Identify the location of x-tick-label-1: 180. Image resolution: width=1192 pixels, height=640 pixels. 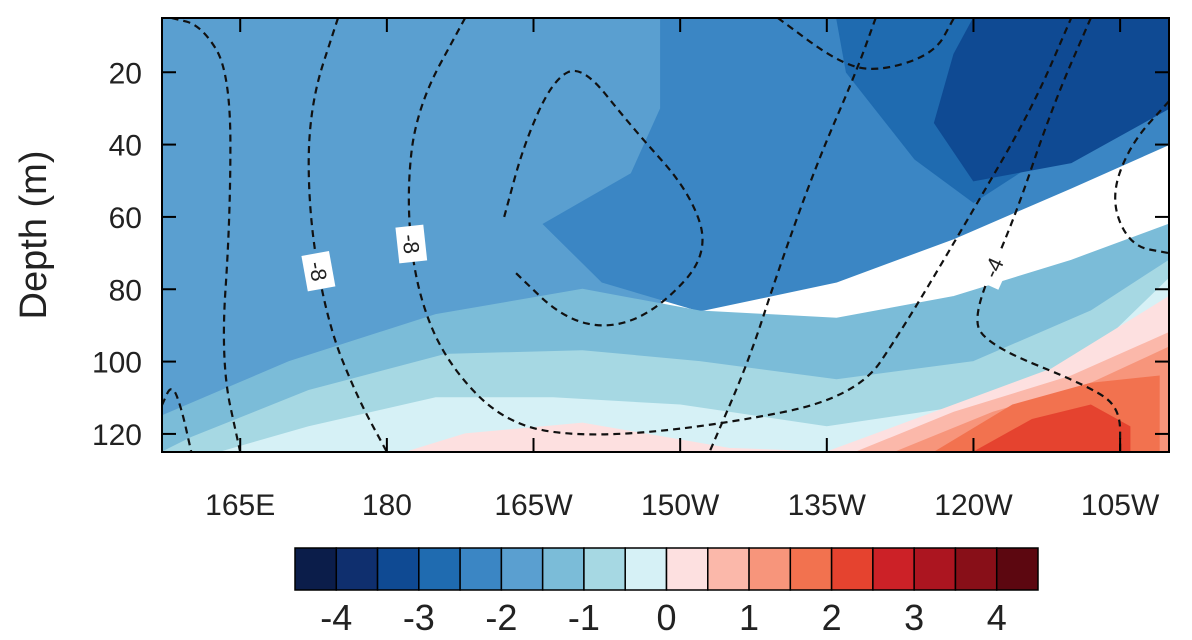
(387, 505).